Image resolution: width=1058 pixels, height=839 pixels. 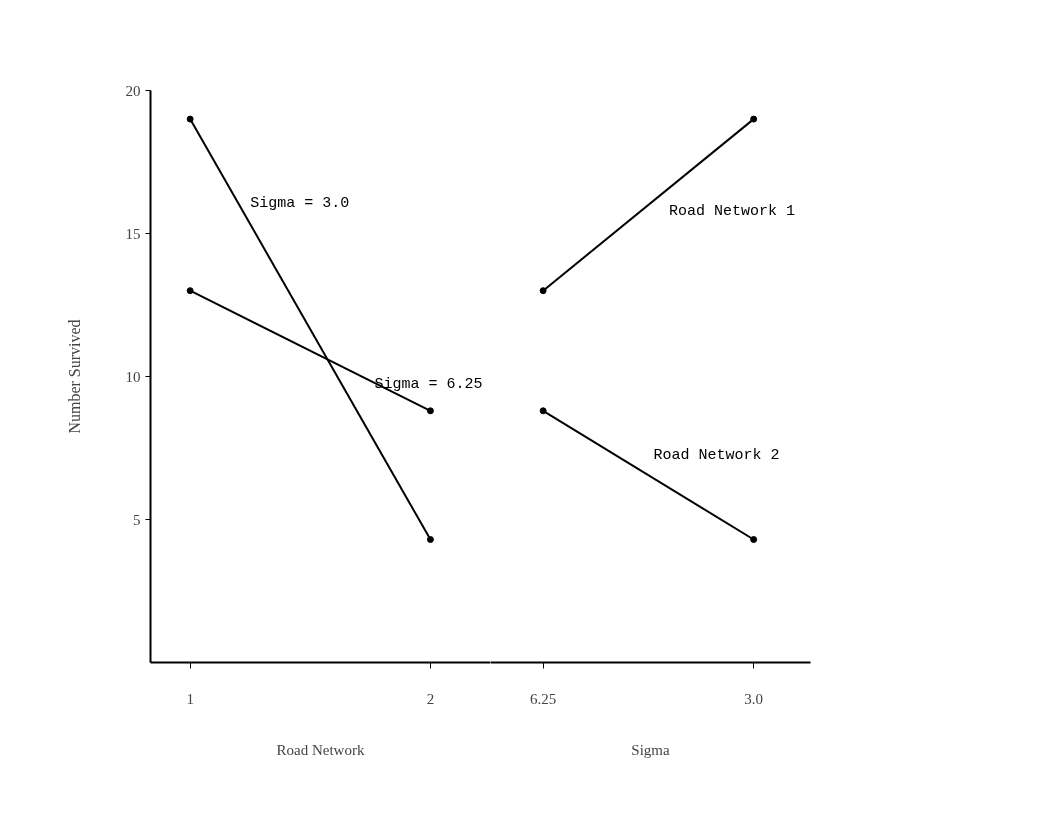 I want to click on x-axis-title: Road Network, so click(x=320, y=749).